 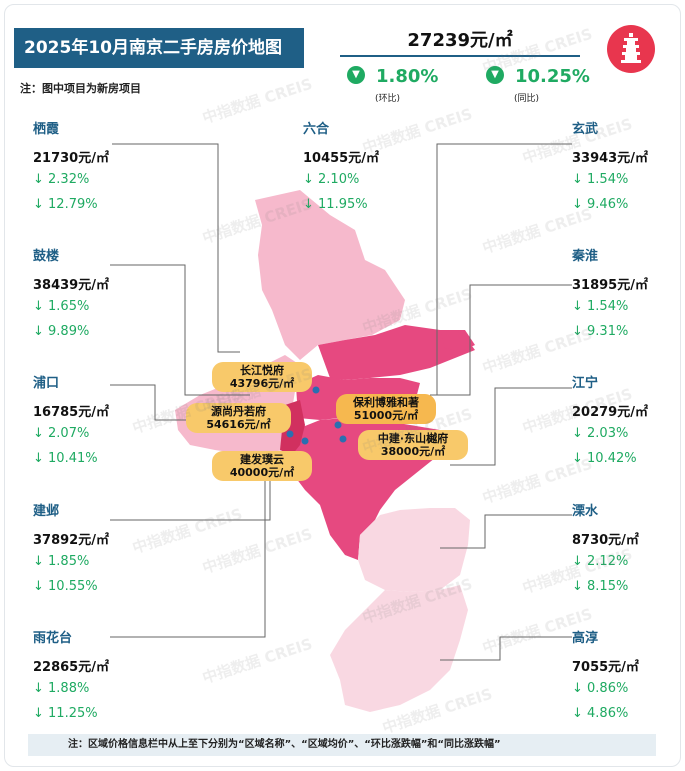 What do you see at coordinates (262, 383) in the screenshot?
I see `project-price: 43796元/㎡` at bounding box center [262, 383].